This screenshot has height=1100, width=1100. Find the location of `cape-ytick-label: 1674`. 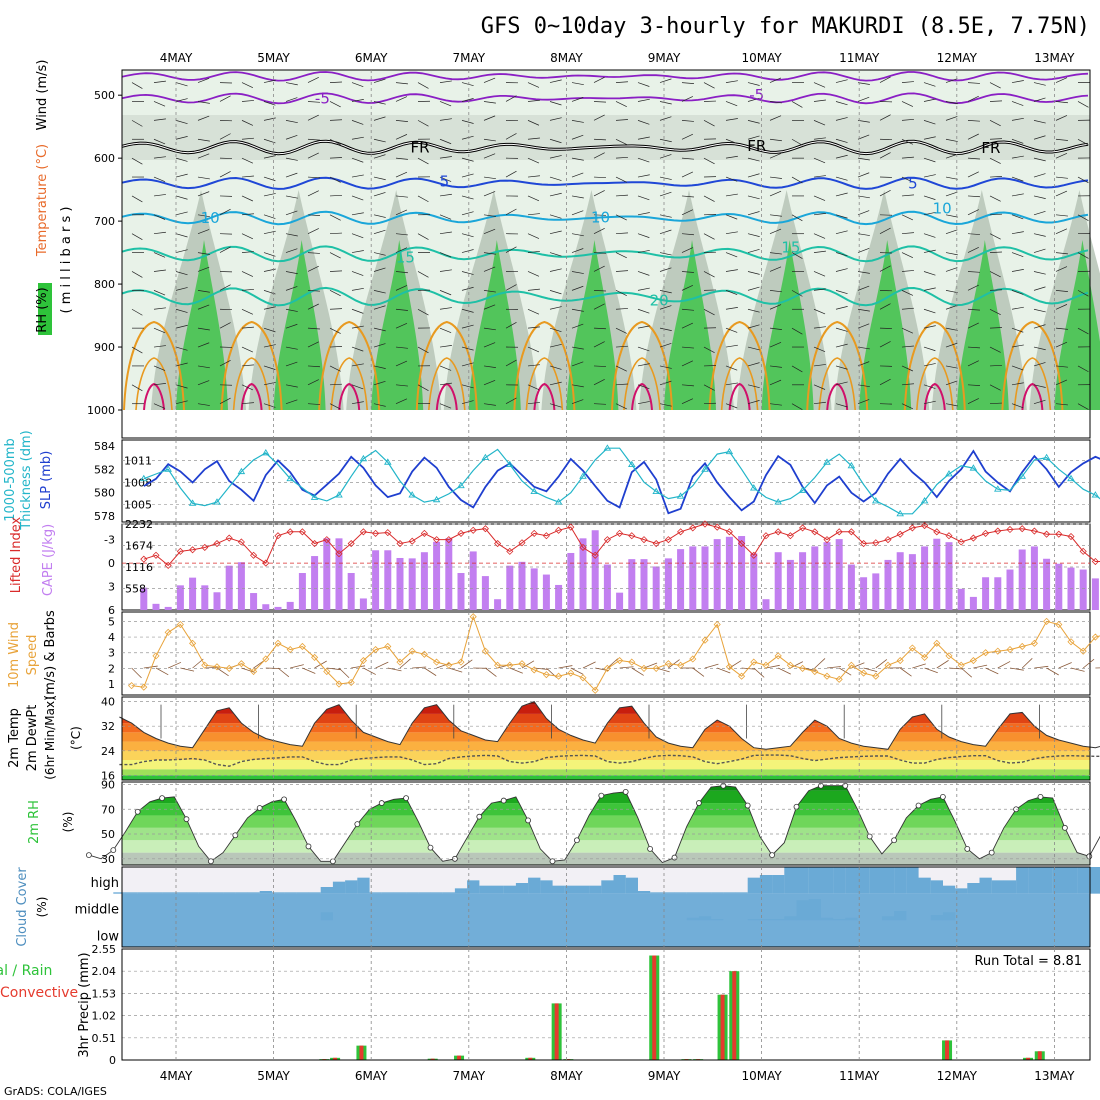

cape-ytick-label: 1674 is located at coordinates (139, 546).